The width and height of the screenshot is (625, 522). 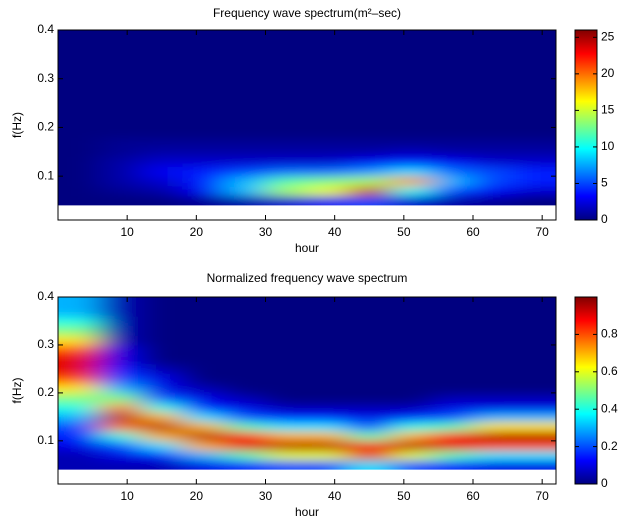 What do you see at coordinates (17, 125) in the screenshot?
I see `y-axis-label: f(Hz)` at bounding box center [17, 125].